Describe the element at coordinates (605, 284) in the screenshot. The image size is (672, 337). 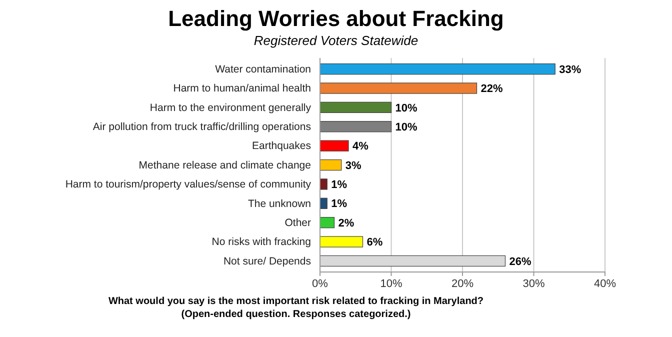
I see `x-tick-label: 40%` at that location.